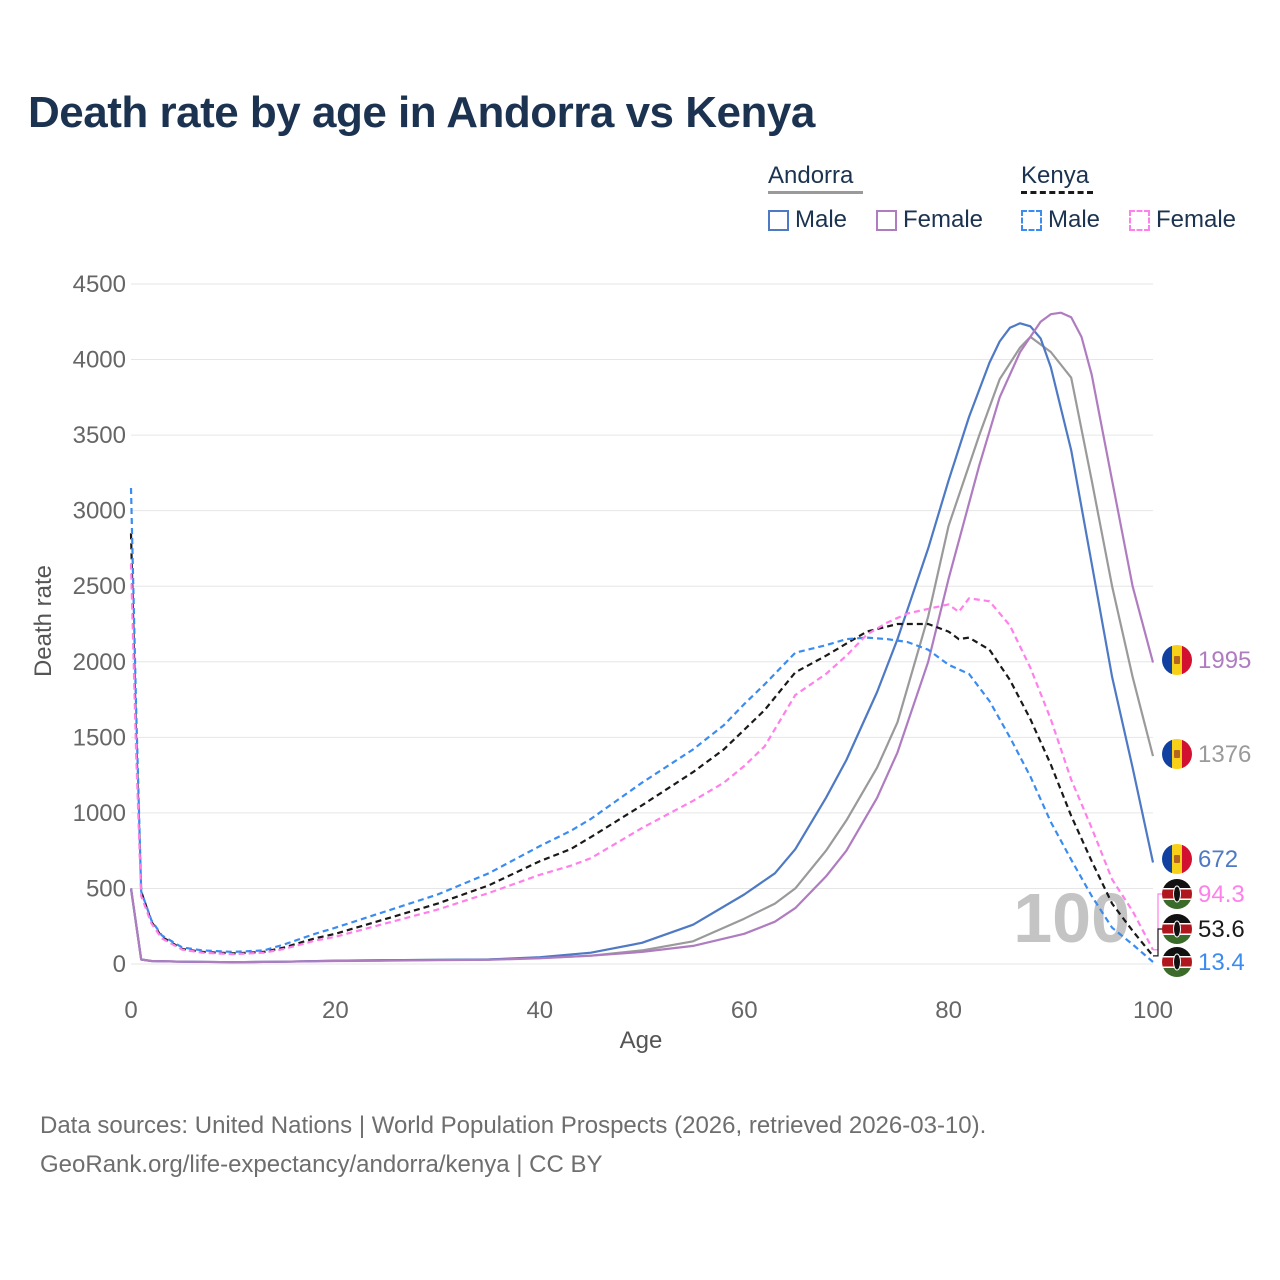  I want to click on year-watermark: 100, so click(1071, 918).